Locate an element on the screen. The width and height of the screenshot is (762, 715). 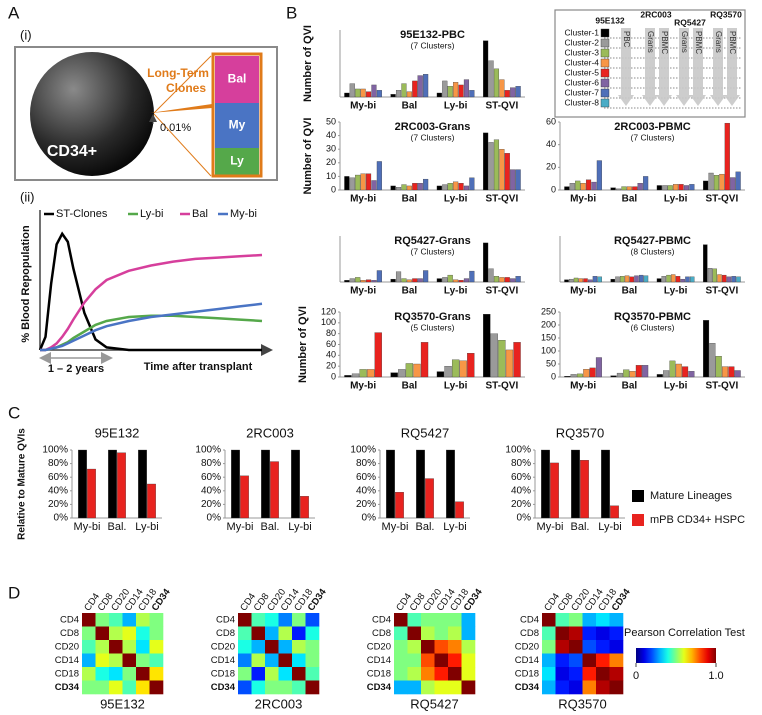
chart-title: RQ3570-Grans is located at coordinates (432, 317).